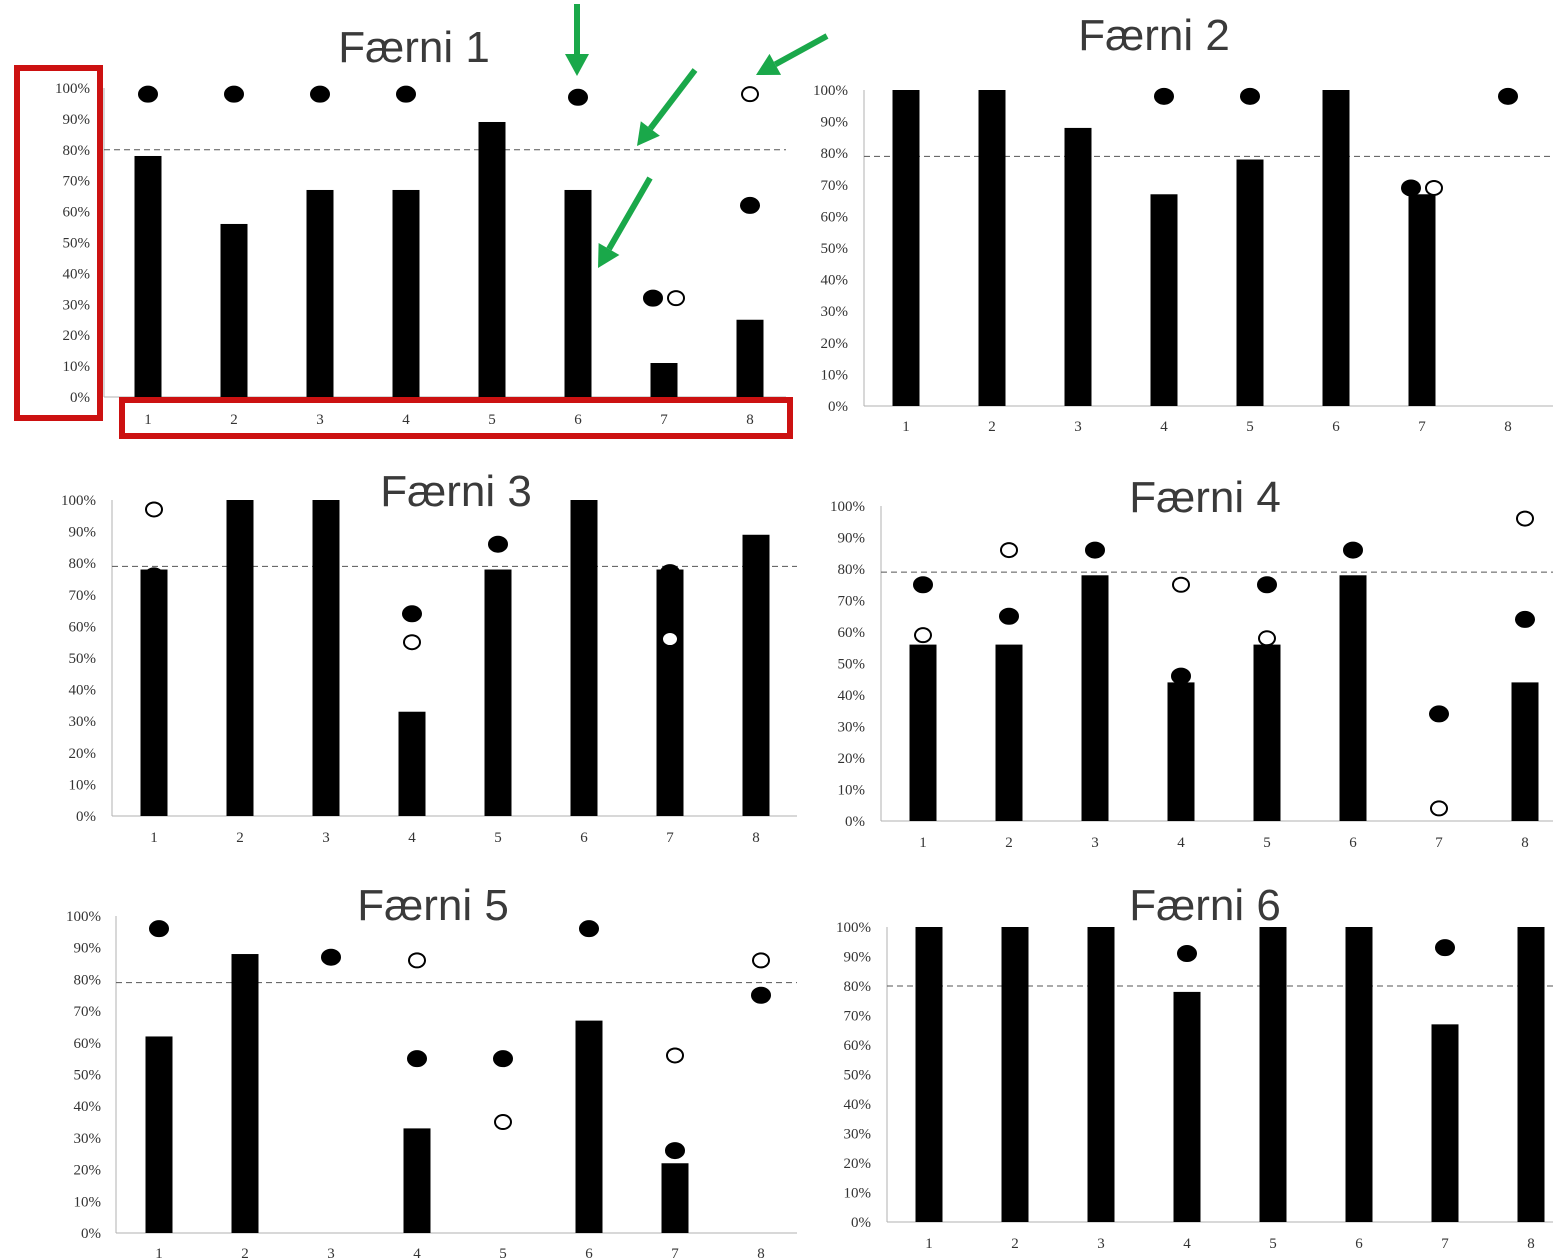 This screenshot has height=1260, width=1553. Describe the element at coordinates (456, 418) in the screenshot. I see `x-tick-highlight-box` at that location.